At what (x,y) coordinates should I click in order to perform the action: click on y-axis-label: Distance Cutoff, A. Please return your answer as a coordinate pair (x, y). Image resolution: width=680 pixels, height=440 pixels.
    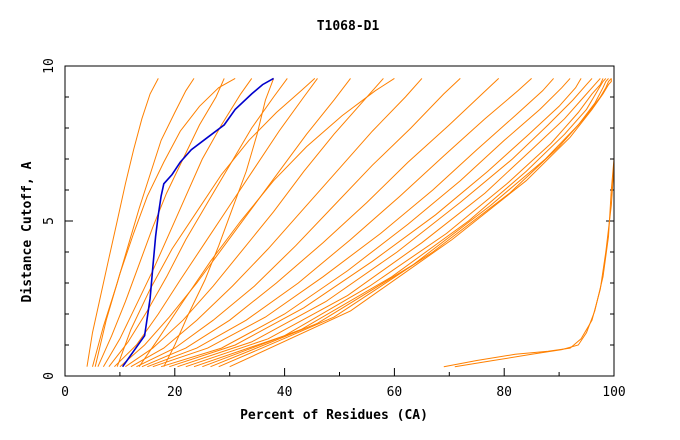
    Looking at the image, I should click on (27, 231).